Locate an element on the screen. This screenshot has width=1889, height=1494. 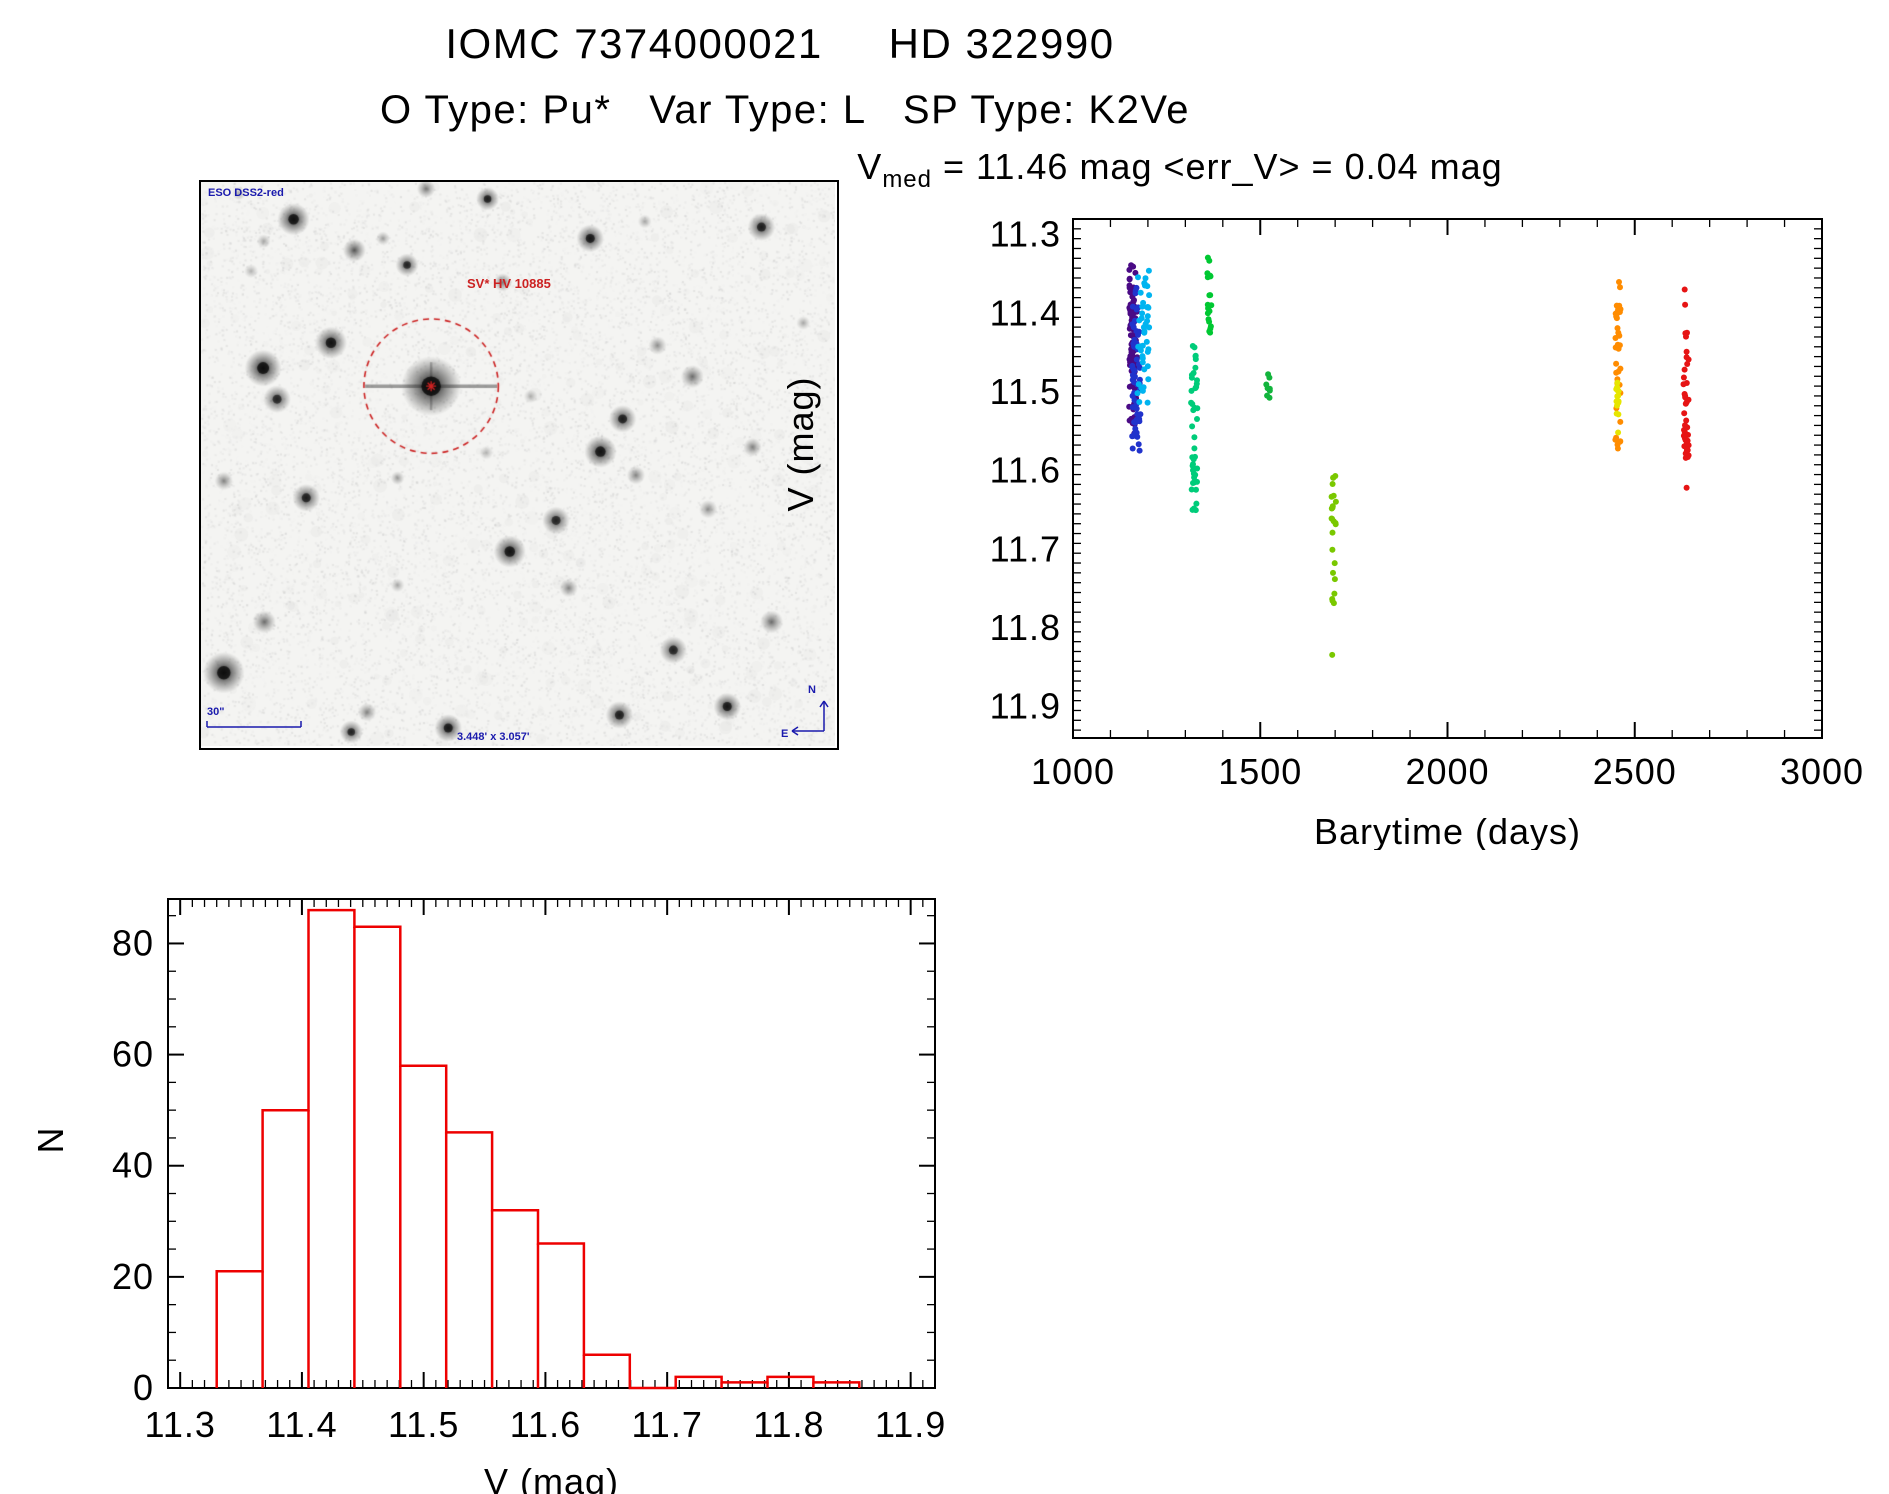
cluster-epoch-6-yellow is located at coordinates (1617, 407).